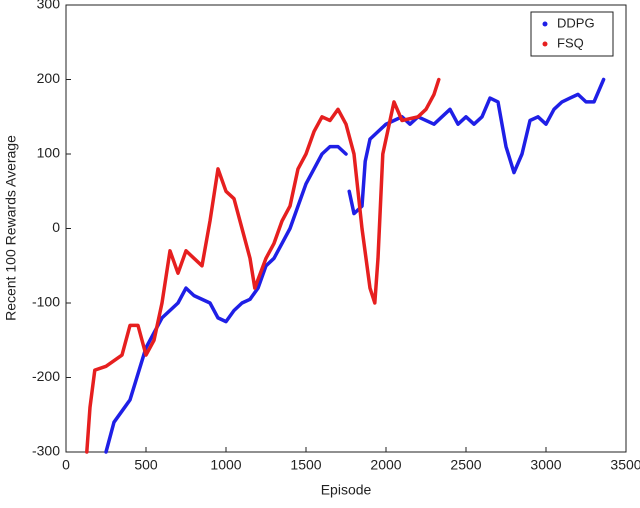 This screenshot has height=508, width=640. I want to click on legend-label: FSQ, so click(570, 42).